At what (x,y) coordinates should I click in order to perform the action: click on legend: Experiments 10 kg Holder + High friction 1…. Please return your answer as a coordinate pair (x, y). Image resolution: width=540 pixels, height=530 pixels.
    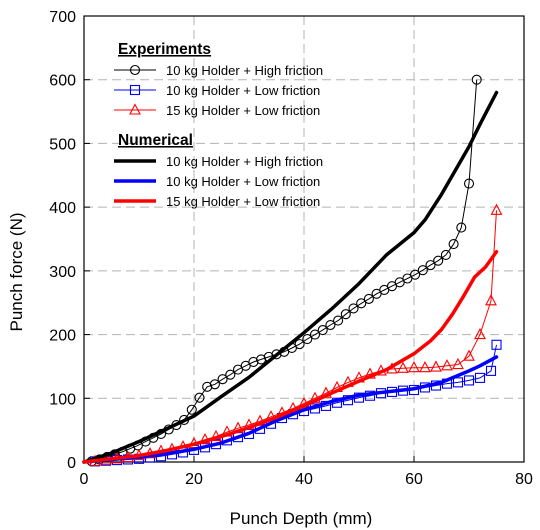
    Looking at the image, I should click on (218, 125).